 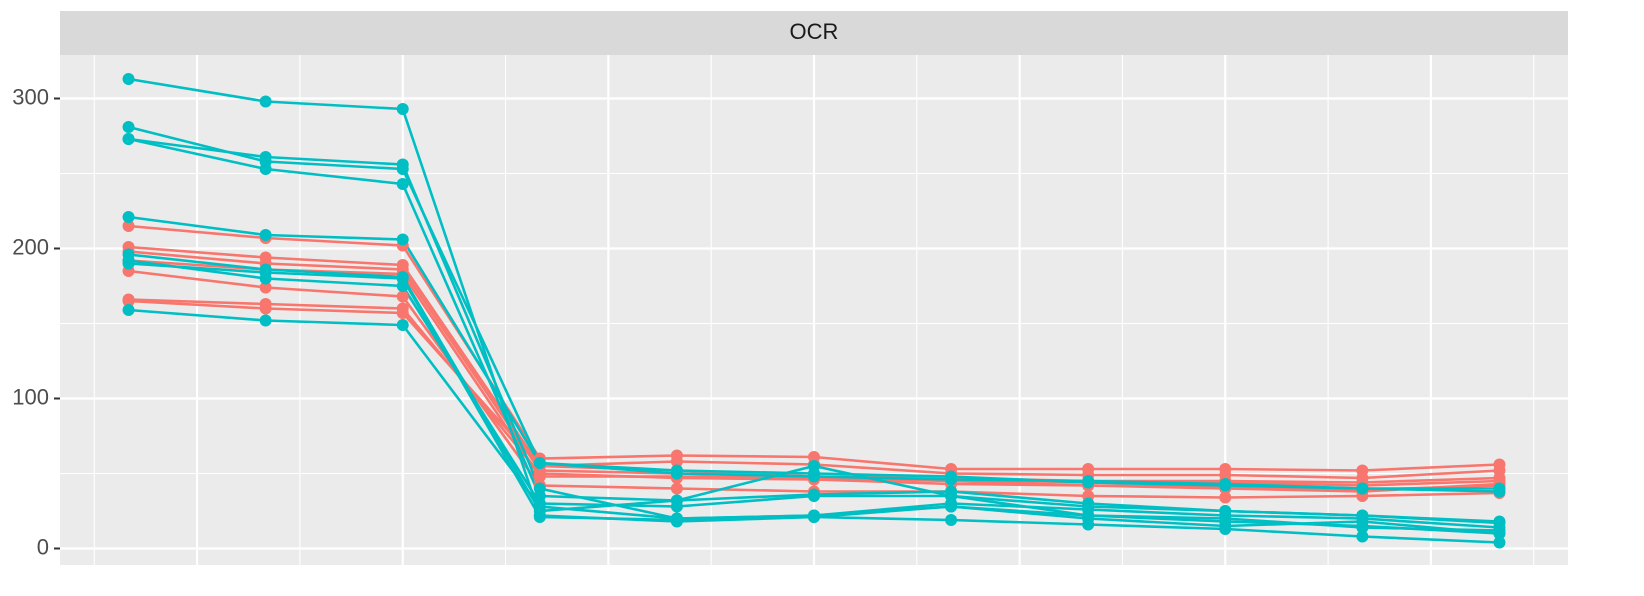 I want to click on y-tick-label: 100, so click(x=30, y=396).